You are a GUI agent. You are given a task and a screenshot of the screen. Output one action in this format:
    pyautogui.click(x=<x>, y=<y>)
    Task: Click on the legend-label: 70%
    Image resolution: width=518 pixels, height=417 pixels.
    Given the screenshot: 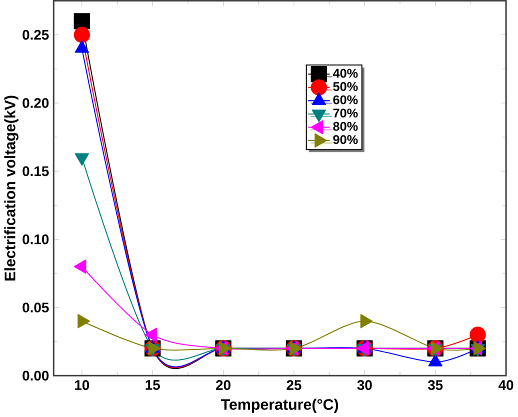 What is the action you would take?
    pyautogui.click(x=345, y=113)
    